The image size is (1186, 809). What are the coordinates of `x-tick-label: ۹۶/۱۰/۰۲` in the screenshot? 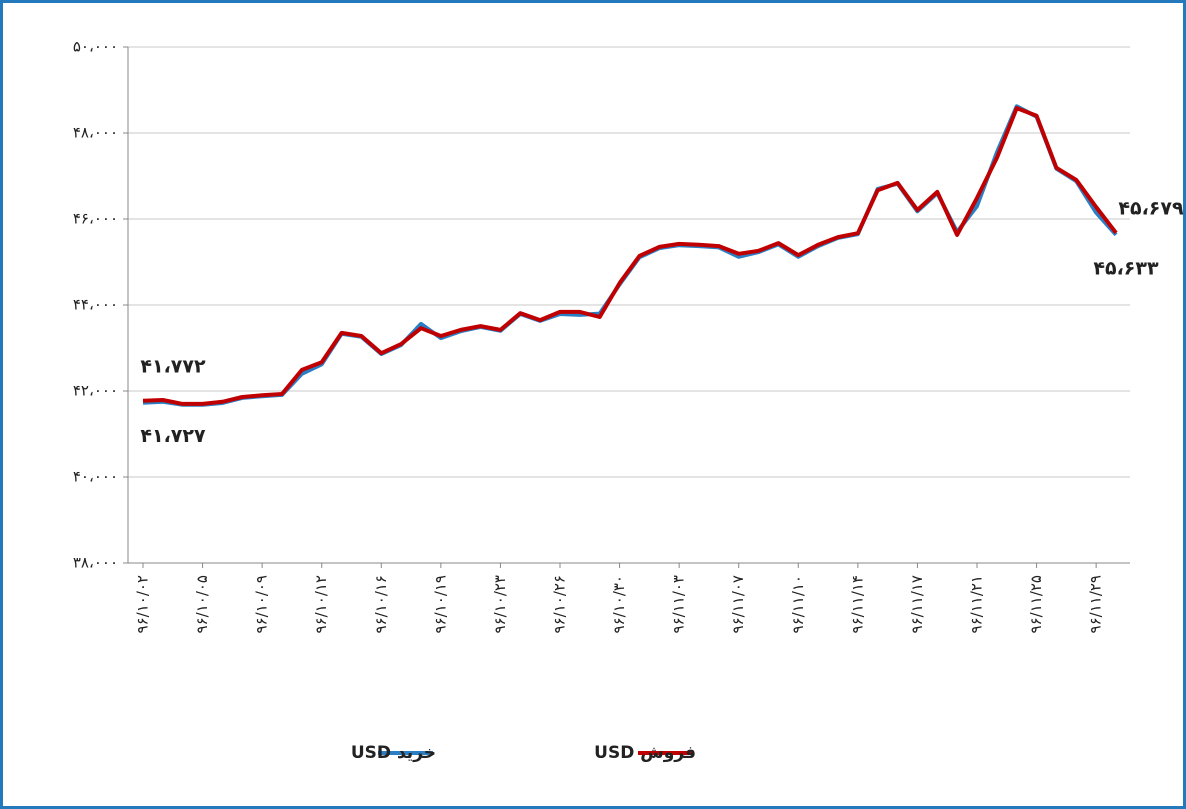 It's located at (143, 604).